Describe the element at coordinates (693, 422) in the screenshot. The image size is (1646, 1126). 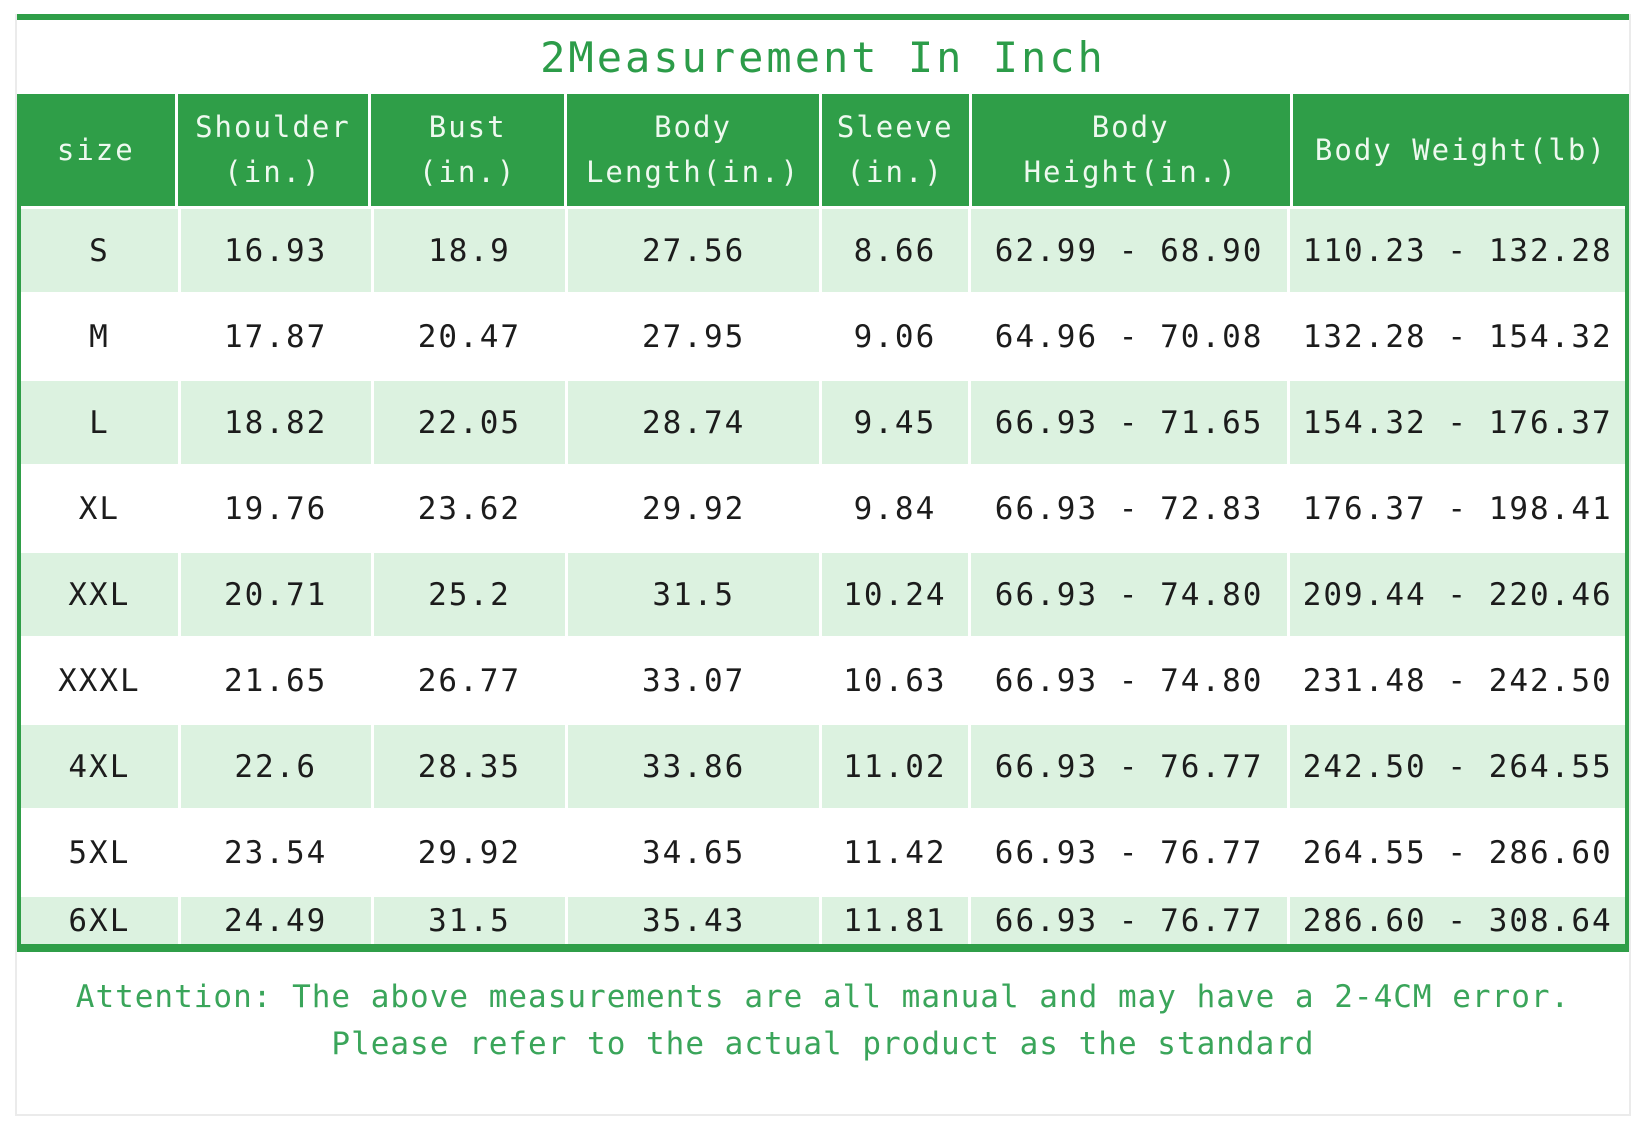
I see `value-cell: 28.74` at that location.